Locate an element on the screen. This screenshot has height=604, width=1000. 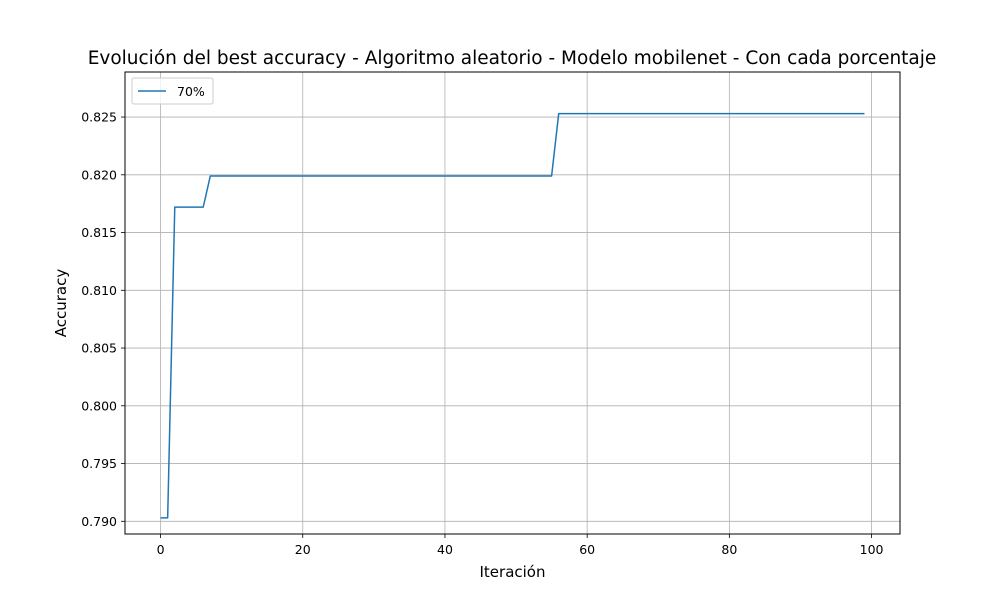
x-tick-label: 80 is located at coordinates (729, 549).